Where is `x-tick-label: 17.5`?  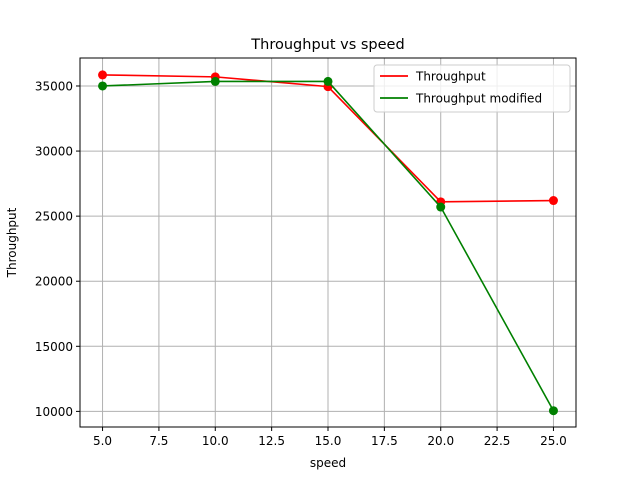
x-tick-label: 17.5 is located at coordinates (384, 441).